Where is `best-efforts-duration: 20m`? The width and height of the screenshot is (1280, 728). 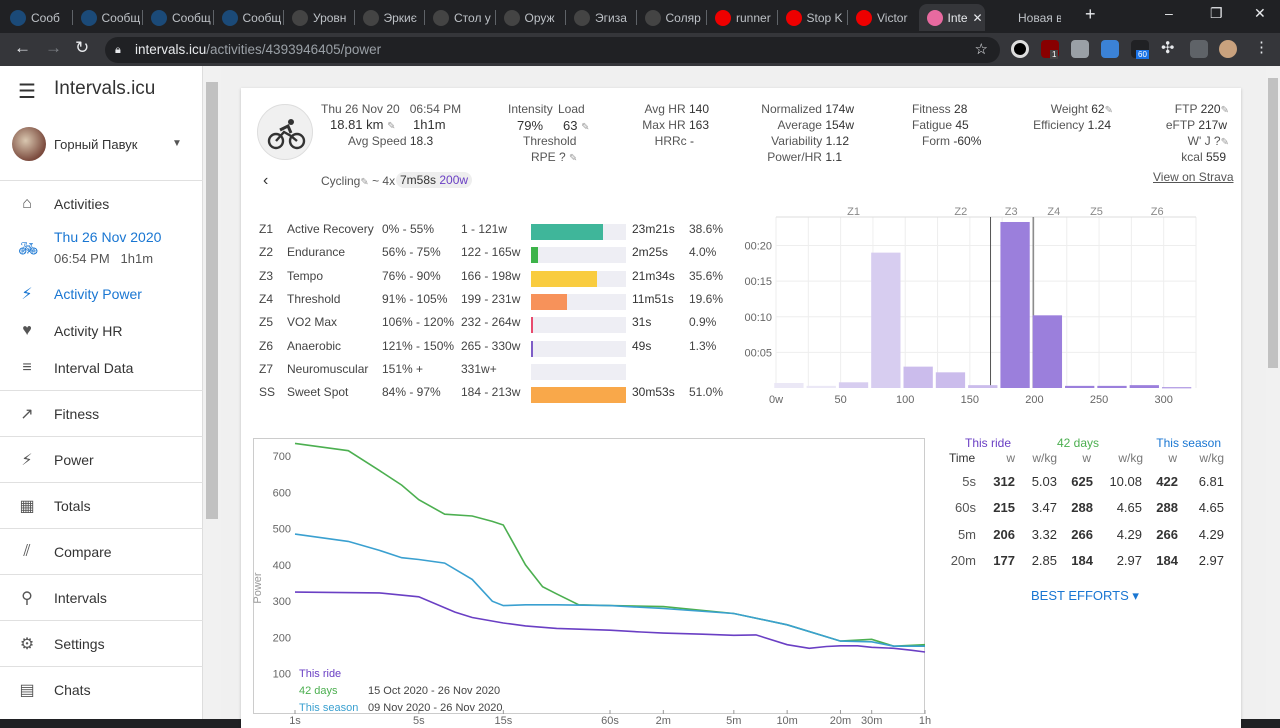
best-efforts-duration: 20m is located at coordinates (963, 560).